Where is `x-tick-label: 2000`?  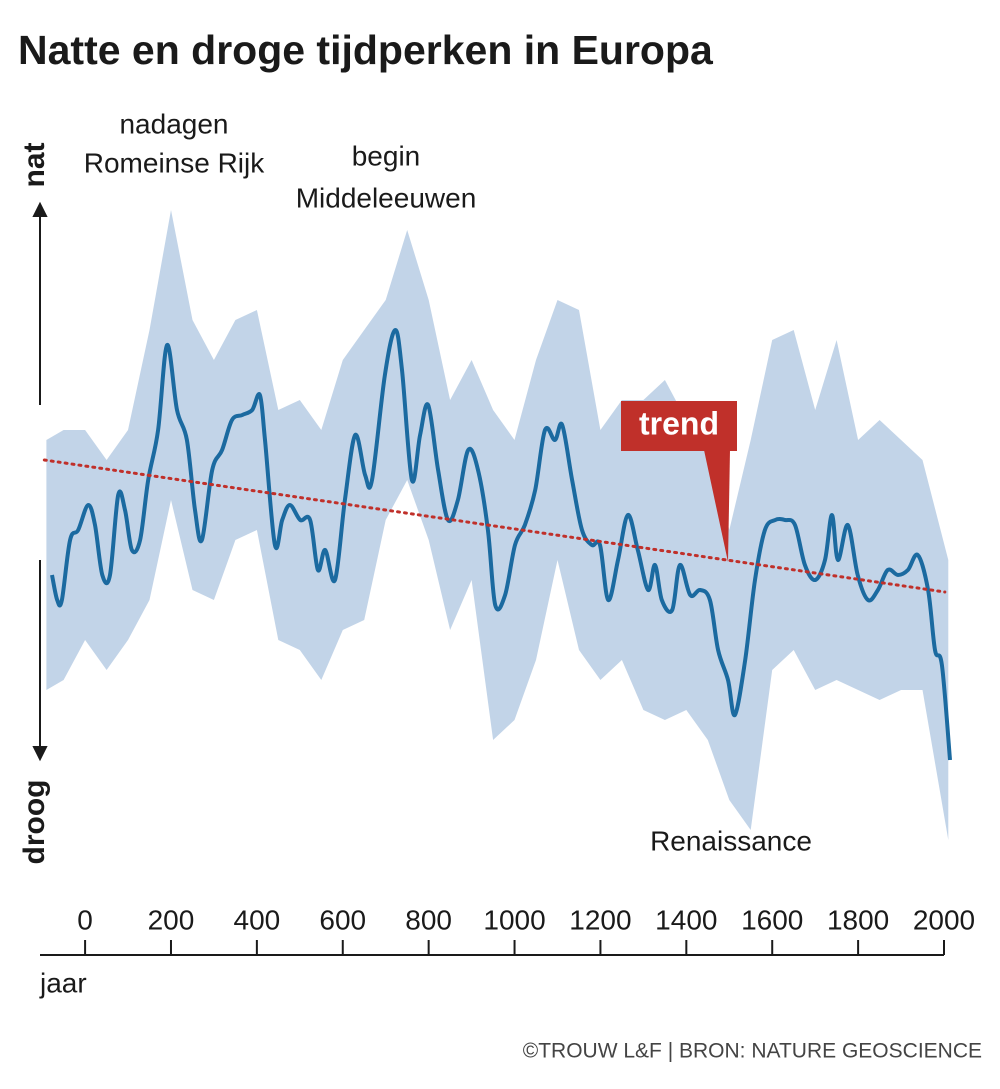
x-tick-label: 2000 is located at coordinates (944, 919).